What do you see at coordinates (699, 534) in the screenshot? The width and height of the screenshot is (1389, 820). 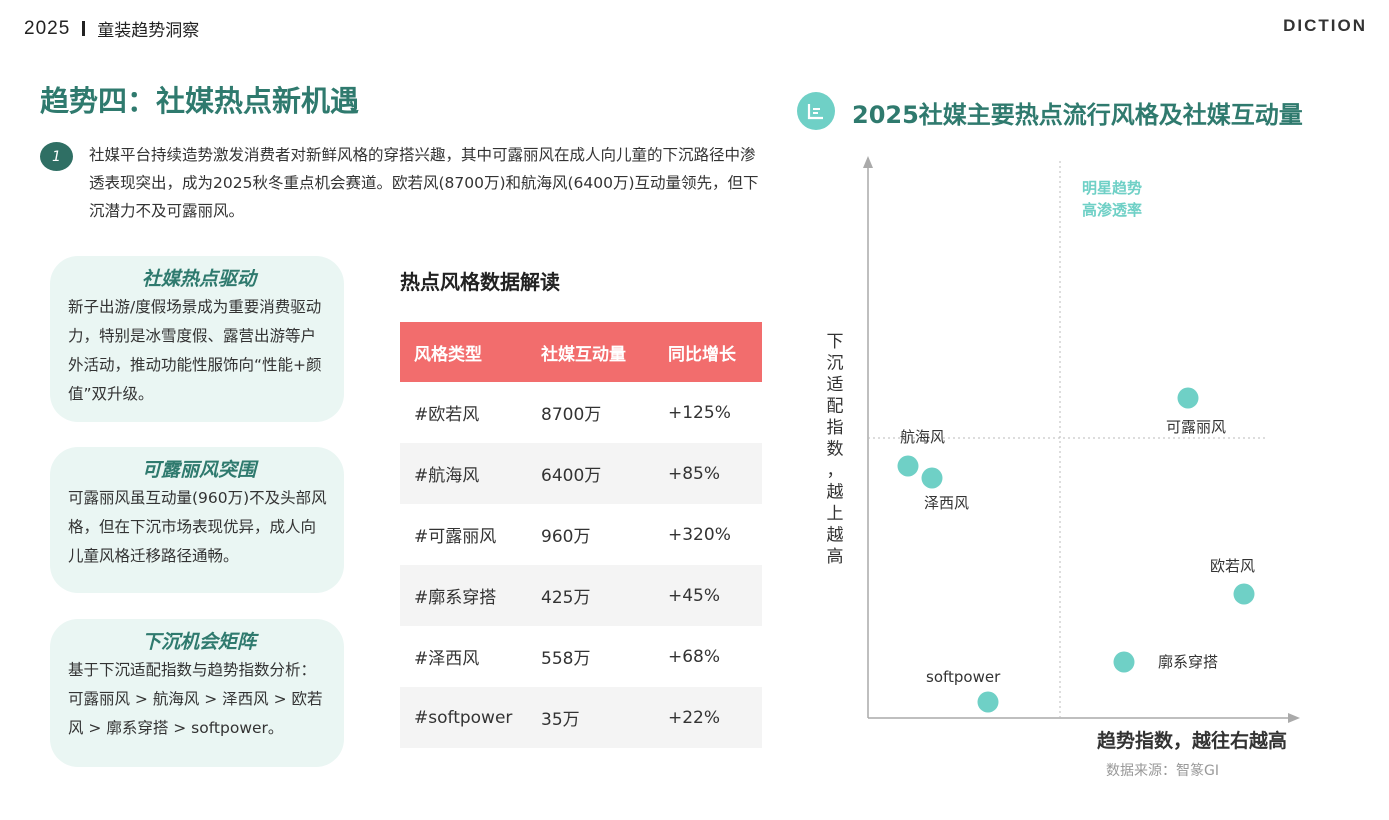 I see `cell-growth: +320%` at bounding box center [699, 534].